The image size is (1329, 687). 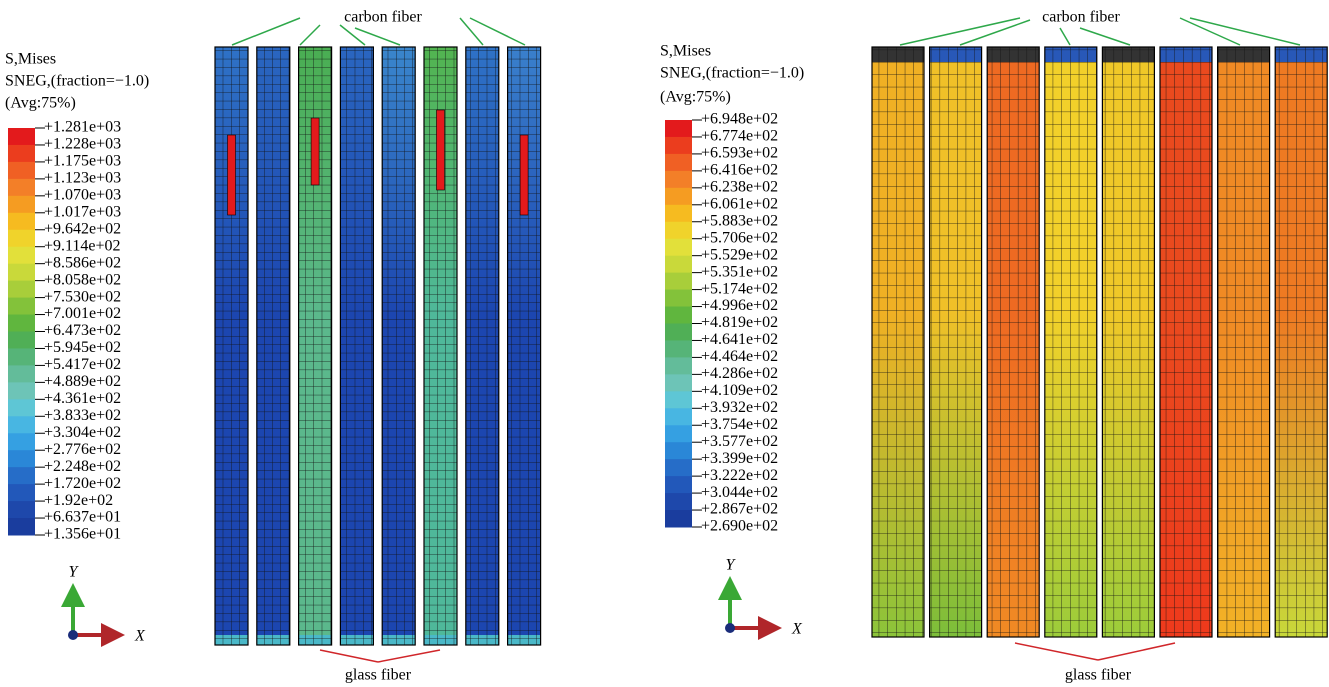 I want to click on legend-label: +1.123e+03, so click(x=82, y=178).